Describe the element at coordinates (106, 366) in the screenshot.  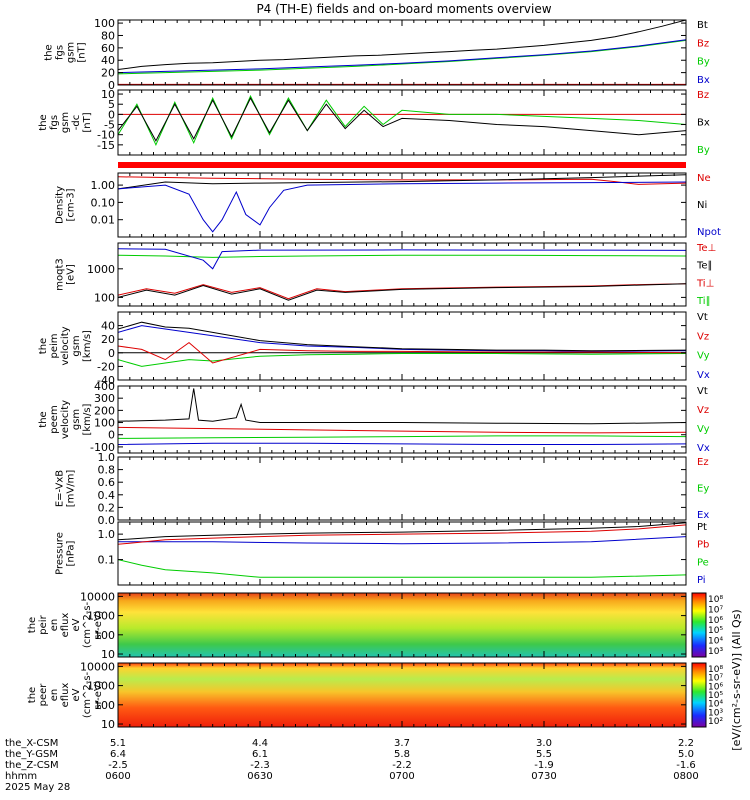
I see `y-tick-label: -20` at that location.